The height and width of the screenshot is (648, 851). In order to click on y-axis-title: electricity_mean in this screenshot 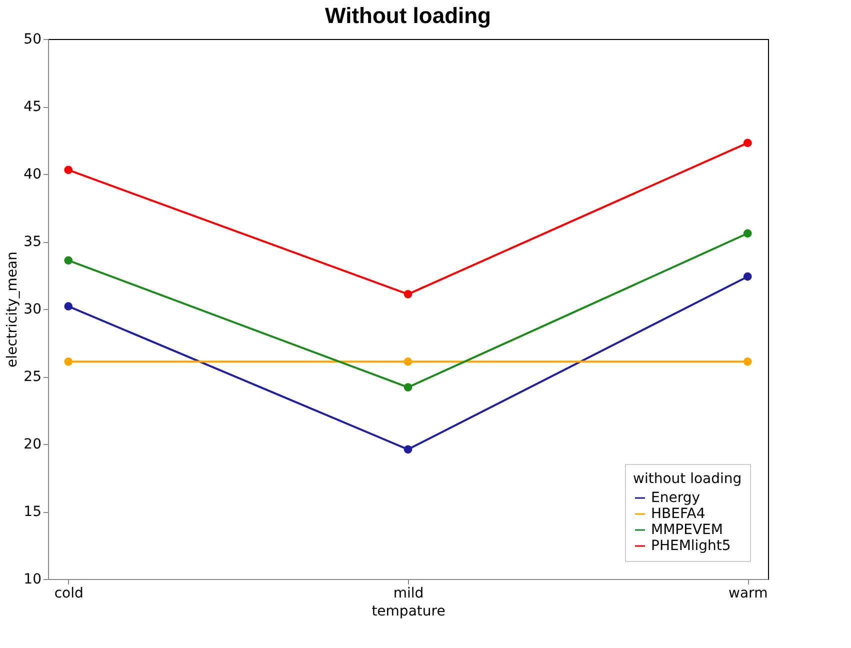, I will do `click(12, 309)`.